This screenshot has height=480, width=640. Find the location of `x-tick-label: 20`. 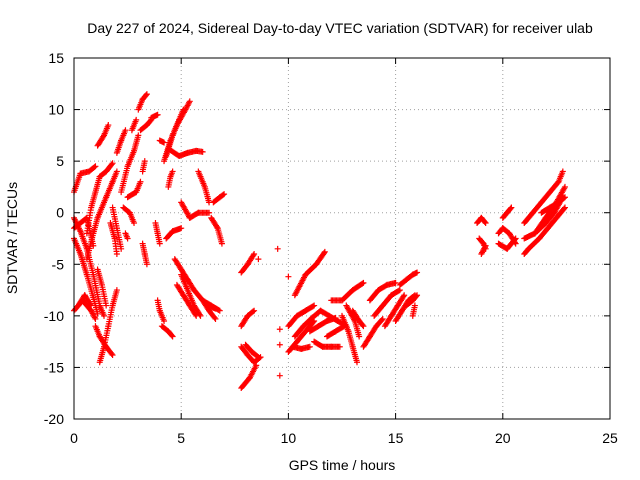

x-tick-label: 20 is located at coordinates (503, 438).